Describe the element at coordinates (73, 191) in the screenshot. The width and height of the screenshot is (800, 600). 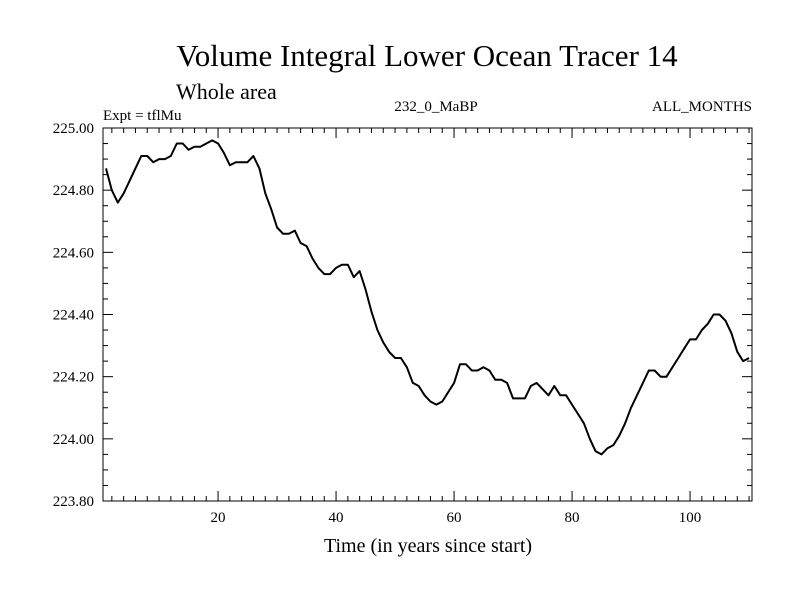
I see `y-tick-label: 224.80` at that location.